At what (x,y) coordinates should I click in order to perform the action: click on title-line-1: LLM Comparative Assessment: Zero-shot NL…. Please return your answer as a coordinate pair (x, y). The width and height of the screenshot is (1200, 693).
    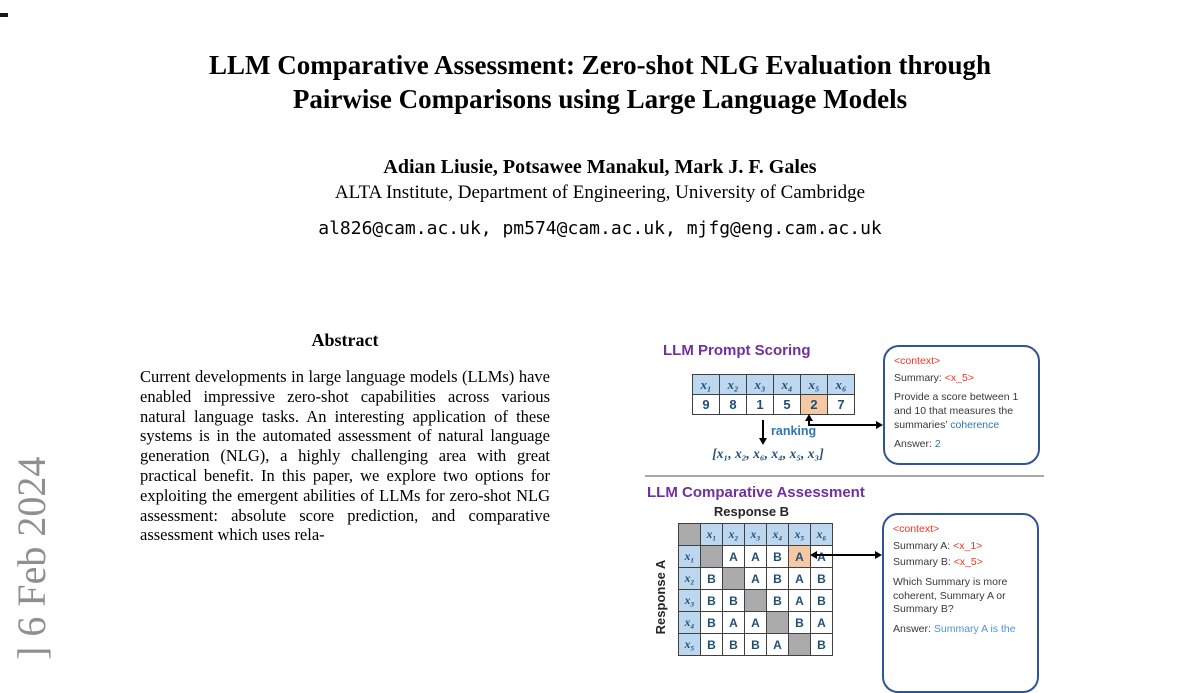
    Looking at the image, I should click on (600, 65).